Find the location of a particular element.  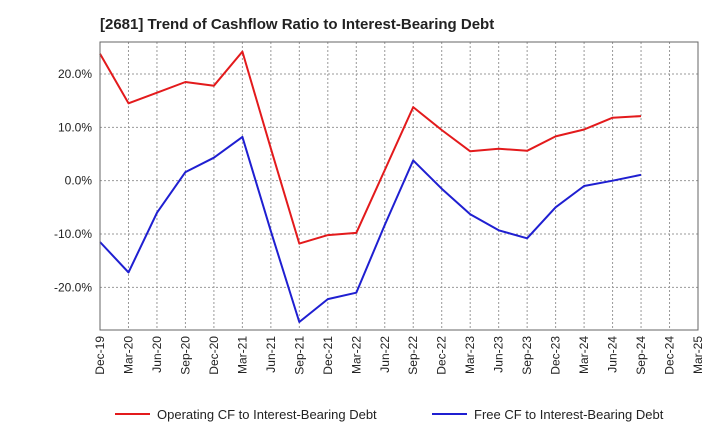

x-tick-label: Dec-21 is located at coordinates (328, 355).